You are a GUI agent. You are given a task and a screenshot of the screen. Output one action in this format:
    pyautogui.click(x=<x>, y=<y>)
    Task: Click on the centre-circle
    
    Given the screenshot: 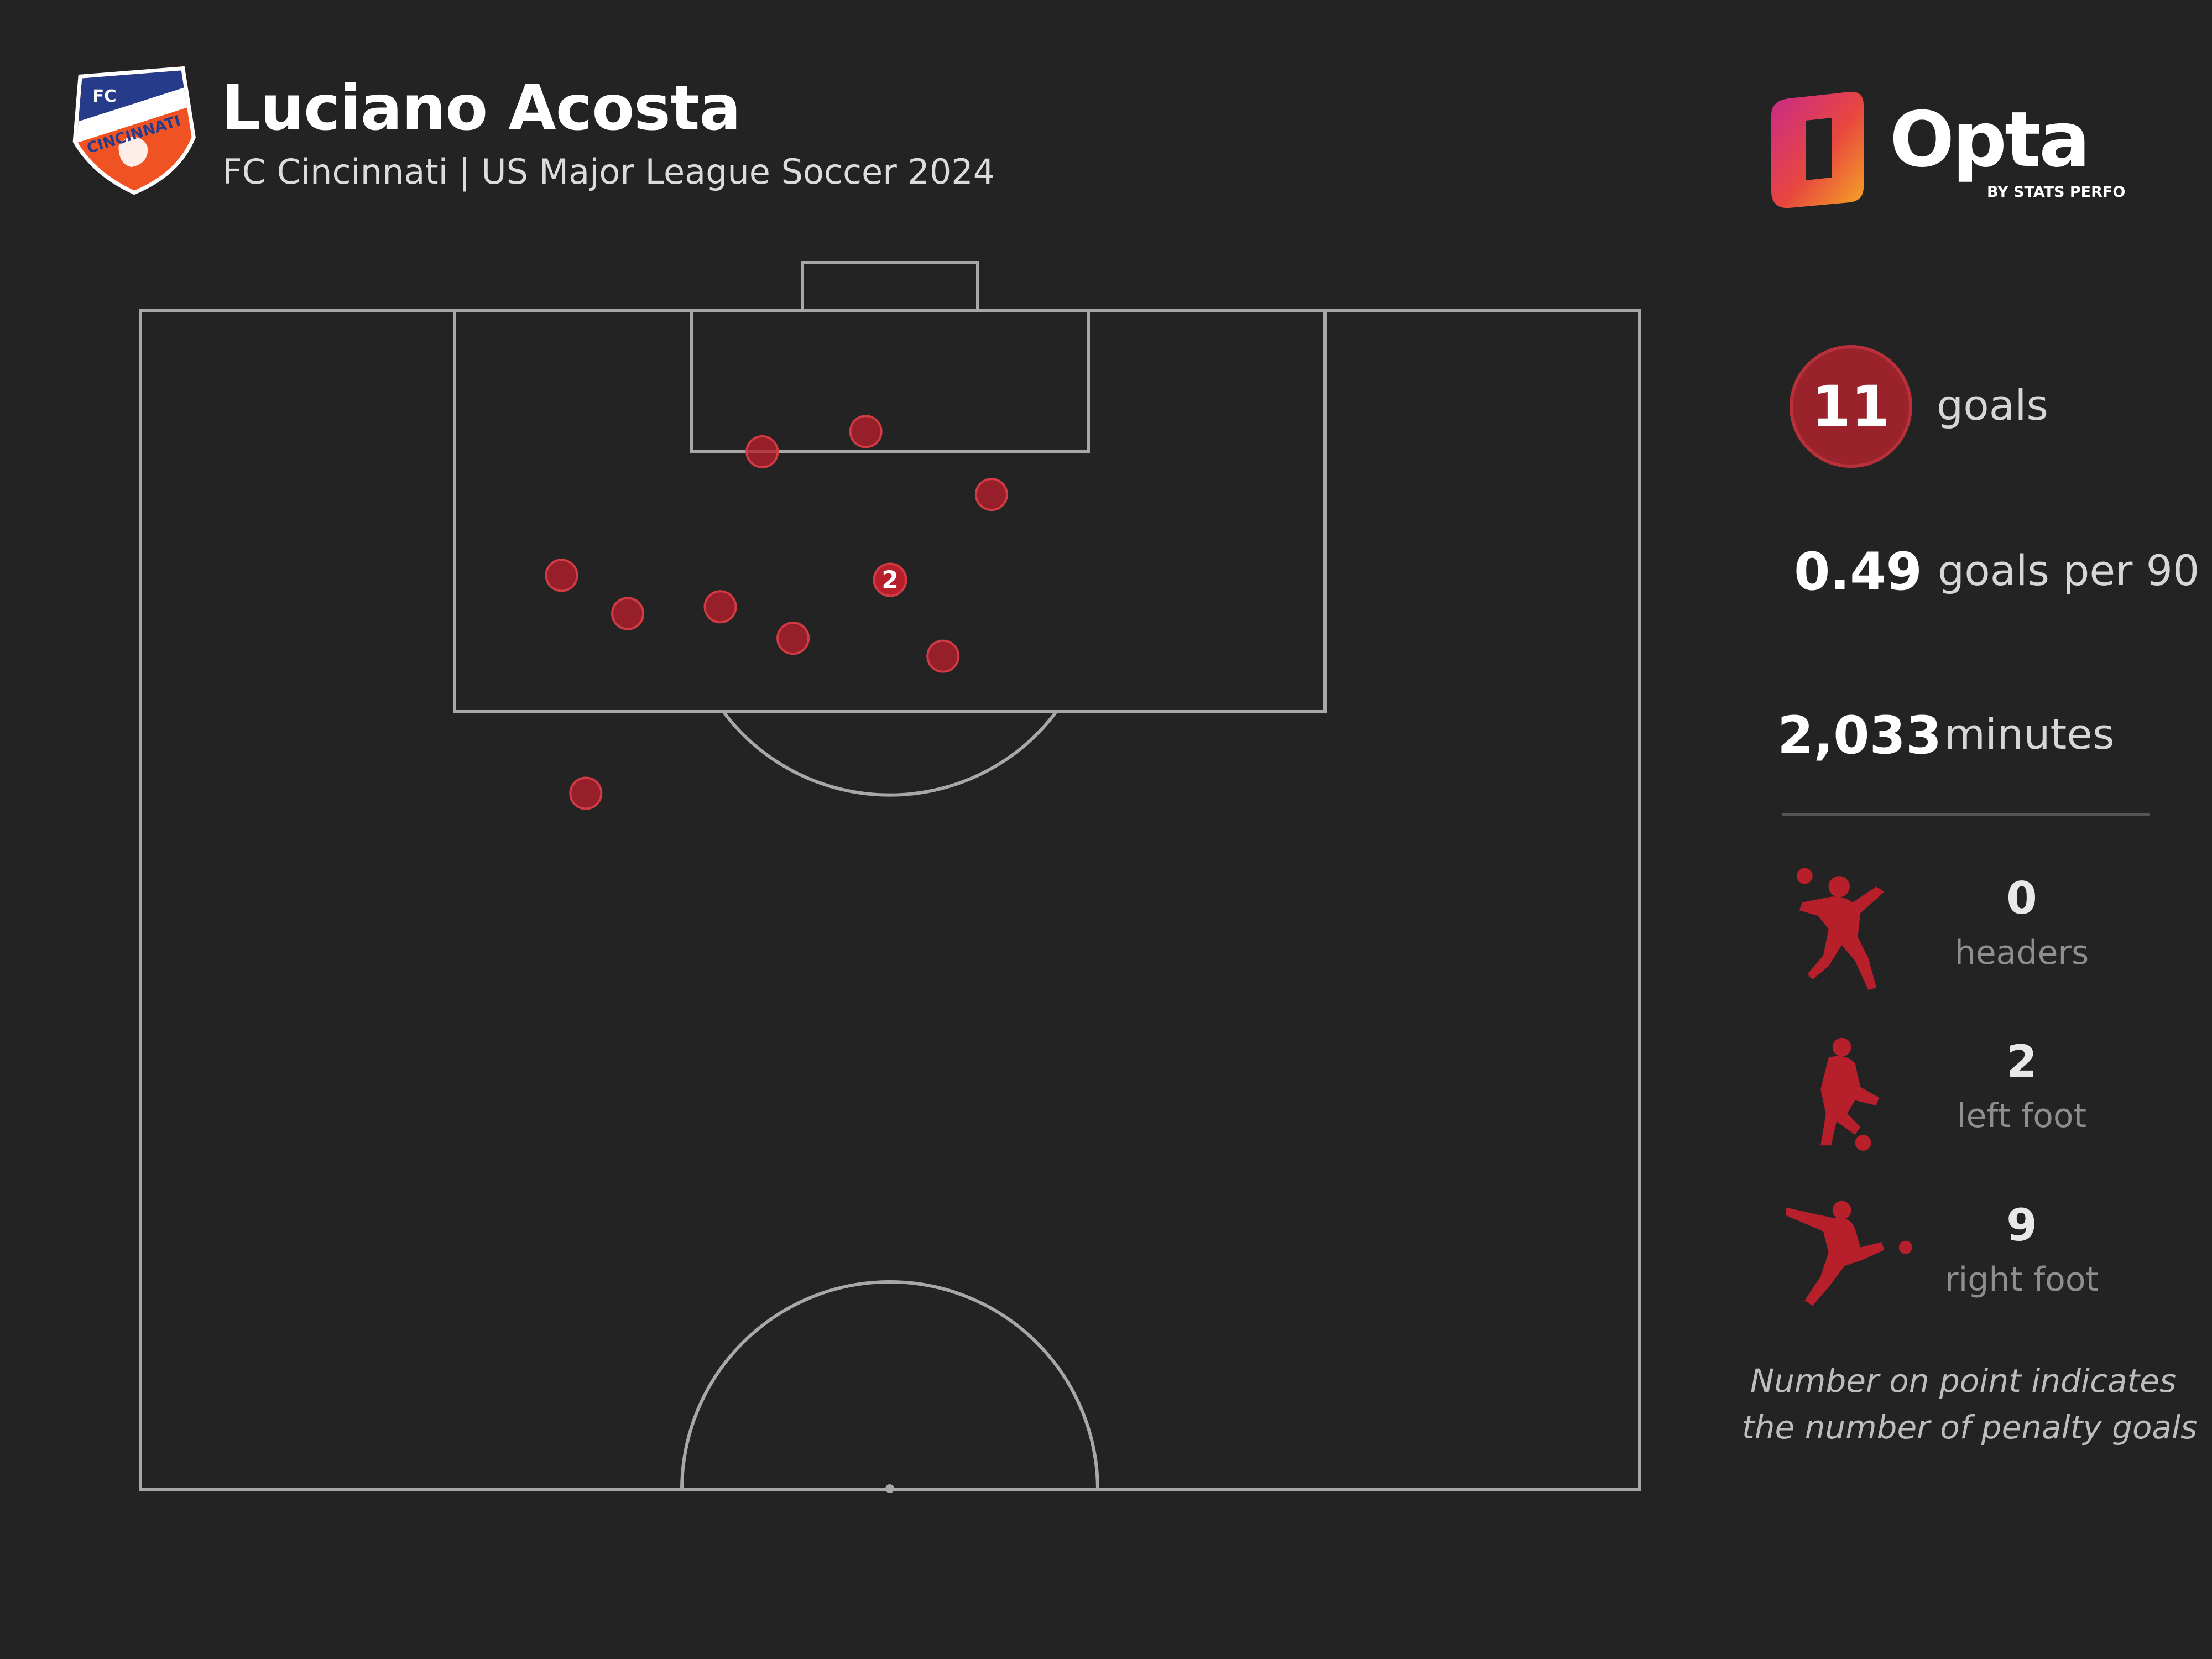 What is the action you would take?
    pyautogui.click(x=890, y=1385)
    